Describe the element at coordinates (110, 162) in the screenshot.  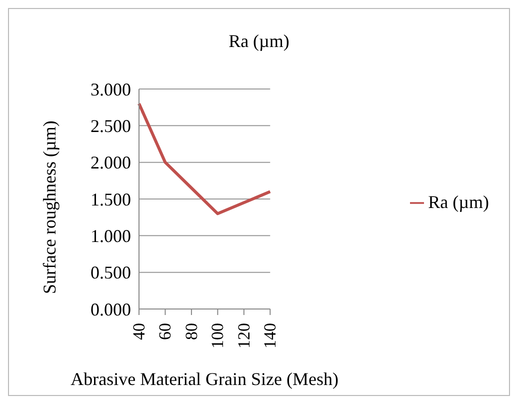
I see `y-tick-label: 2.000` at that location.